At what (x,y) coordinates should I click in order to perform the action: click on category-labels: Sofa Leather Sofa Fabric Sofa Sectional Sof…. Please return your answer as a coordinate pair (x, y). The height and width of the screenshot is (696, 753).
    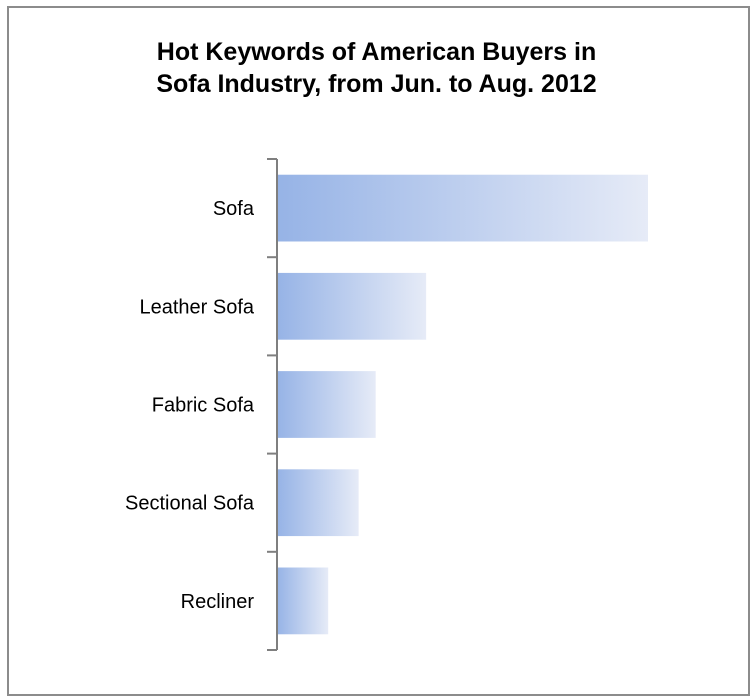
    Looking at the image, I should click on (190, 405).